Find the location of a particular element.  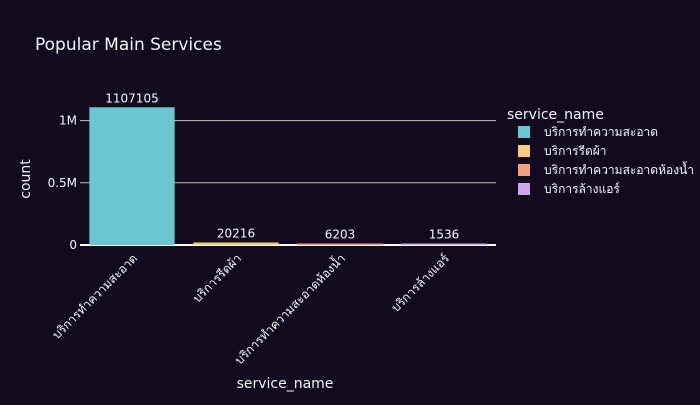

x-tick-label: บริการทำความสะอาดห้องน้ำ is located at coordinates (289, 308).